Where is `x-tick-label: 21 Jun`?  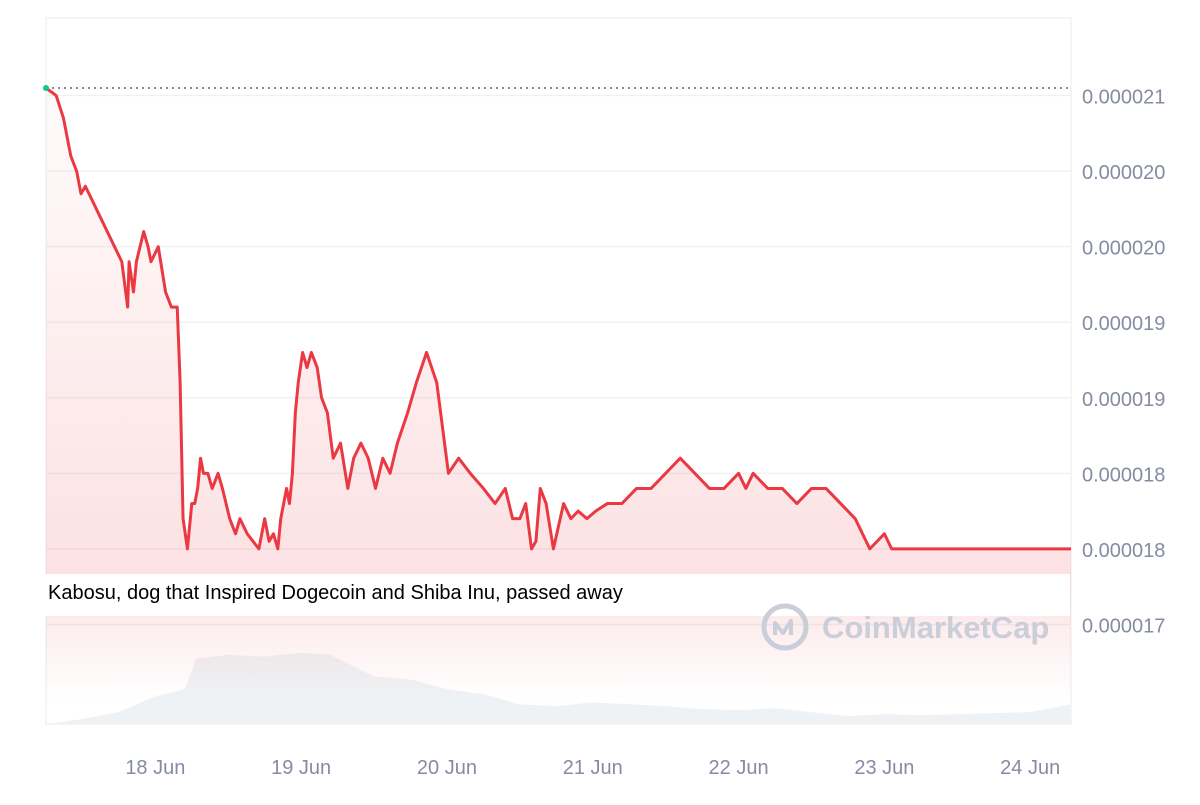 x-tick-label: 21 Jun is located at coordinates (593, 768).